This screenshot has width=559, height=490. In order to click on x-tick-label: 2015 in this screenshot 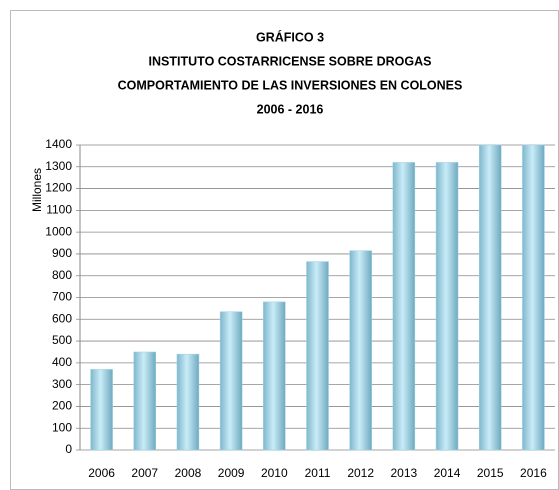, I will do `click(490, 473)`.